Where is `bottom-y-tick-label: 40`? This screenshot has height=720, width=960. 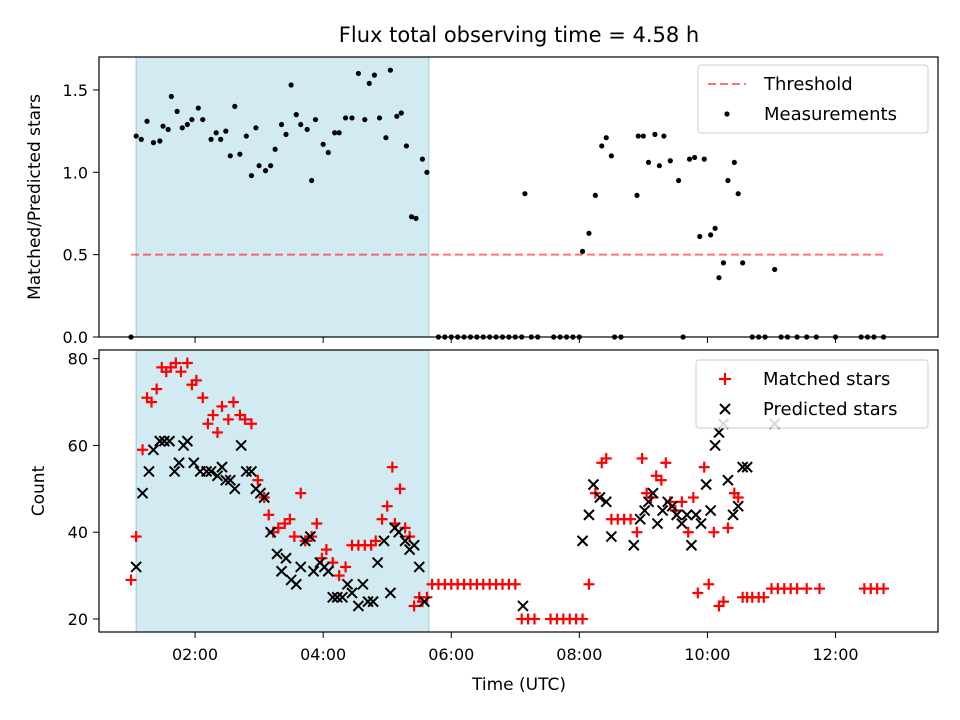 bottom-y-tick-label: 40 is located at coordinates (78, 532).